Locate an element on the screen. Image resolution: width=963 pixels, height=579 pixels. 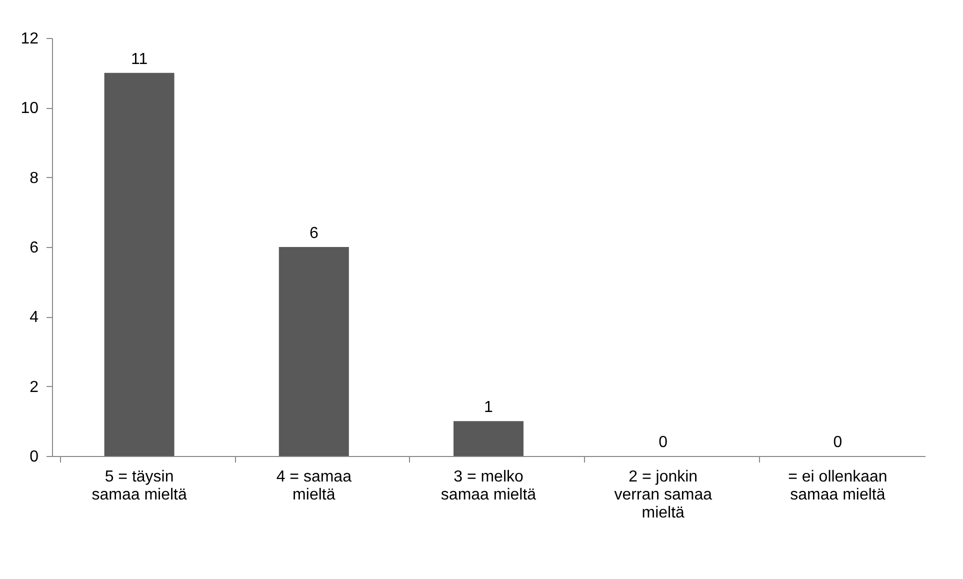
x-tick-label: 3 = melko samaa mieltä is located at coordinates (488, 486).